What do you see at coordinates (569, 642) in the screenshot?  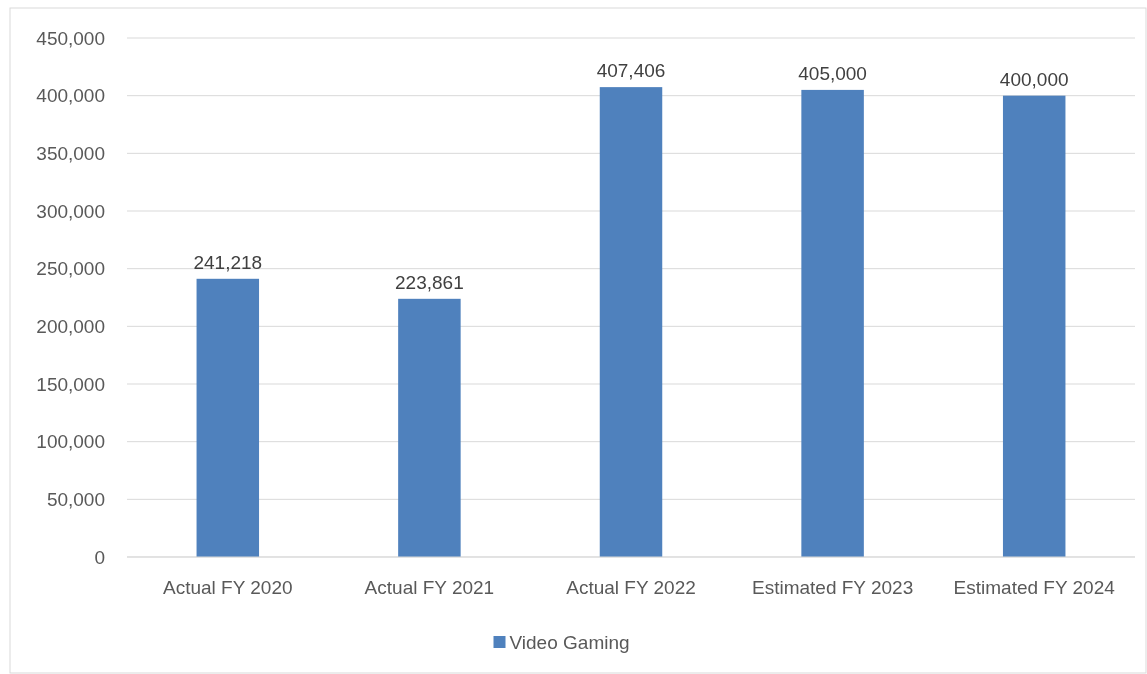 I see `legend-label: Video Gaming` at bounding box center [569, 642].